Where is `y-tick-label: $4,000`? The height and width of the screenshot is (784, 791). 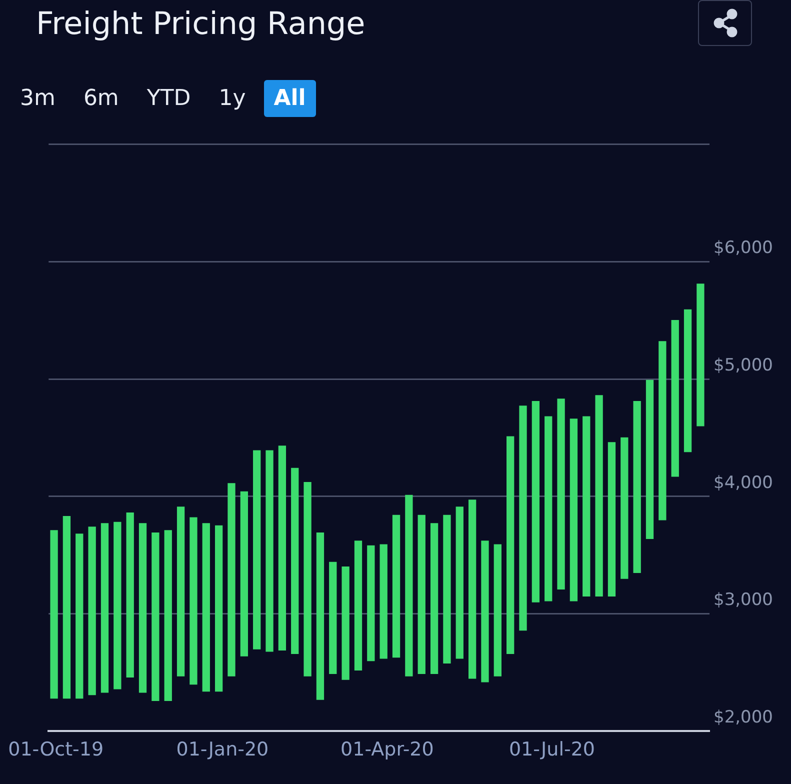
y-tick-label: $4,000 is located at coordinates (743, 482).